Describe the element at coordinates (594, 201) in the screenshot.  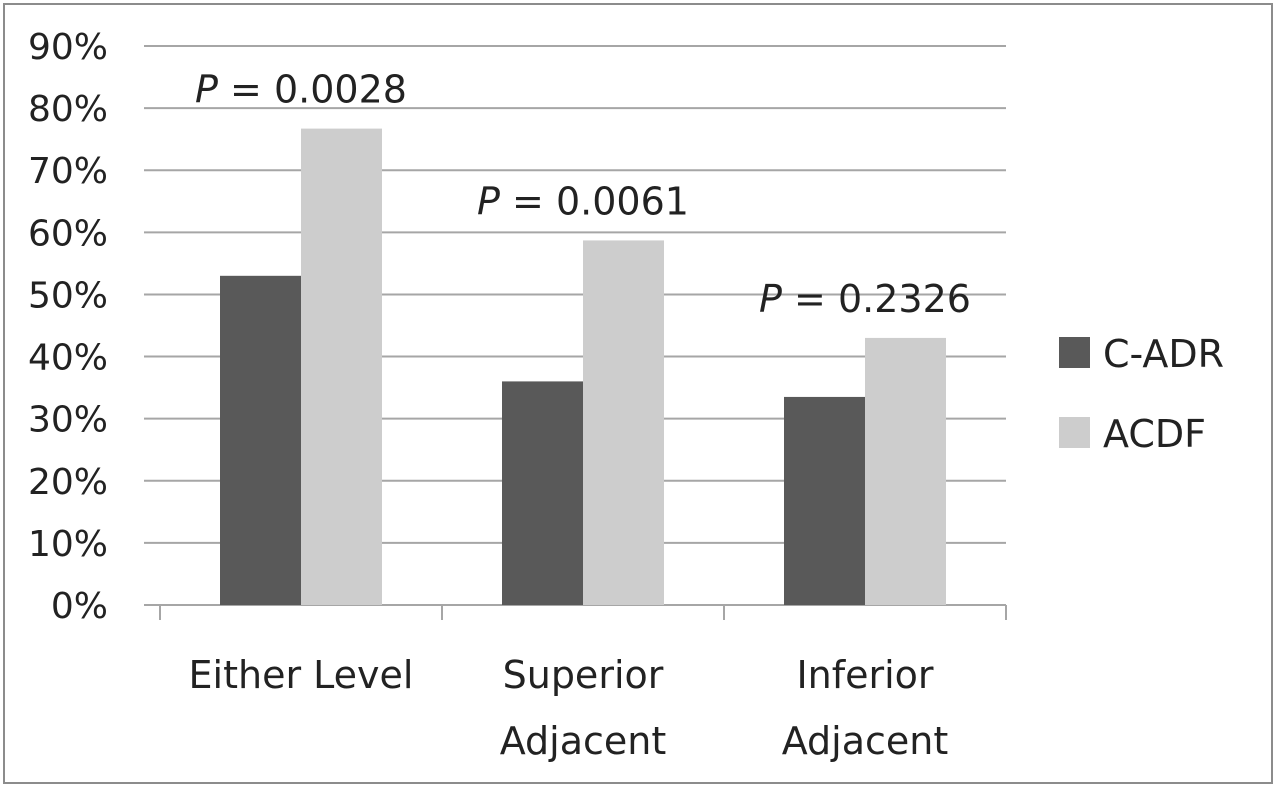
I see `p-value-text: = 0.0061` at that location.